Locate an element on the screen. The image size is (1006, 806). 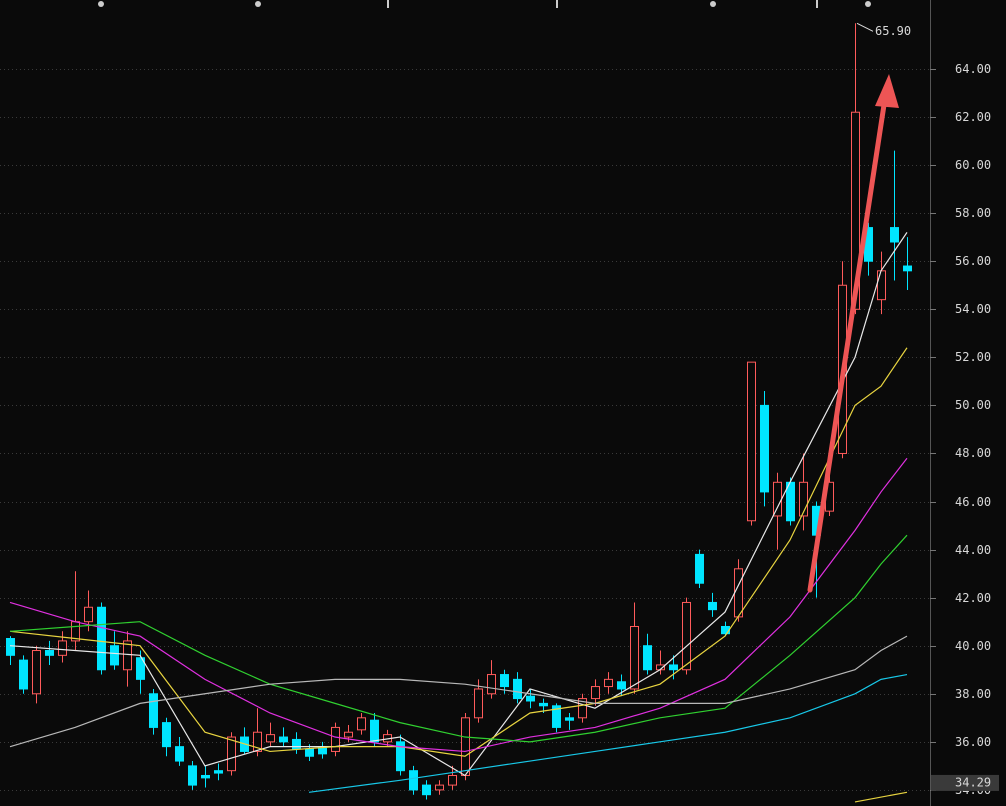
y-tick-label: 44.00 is located at coordinates (973, 550).